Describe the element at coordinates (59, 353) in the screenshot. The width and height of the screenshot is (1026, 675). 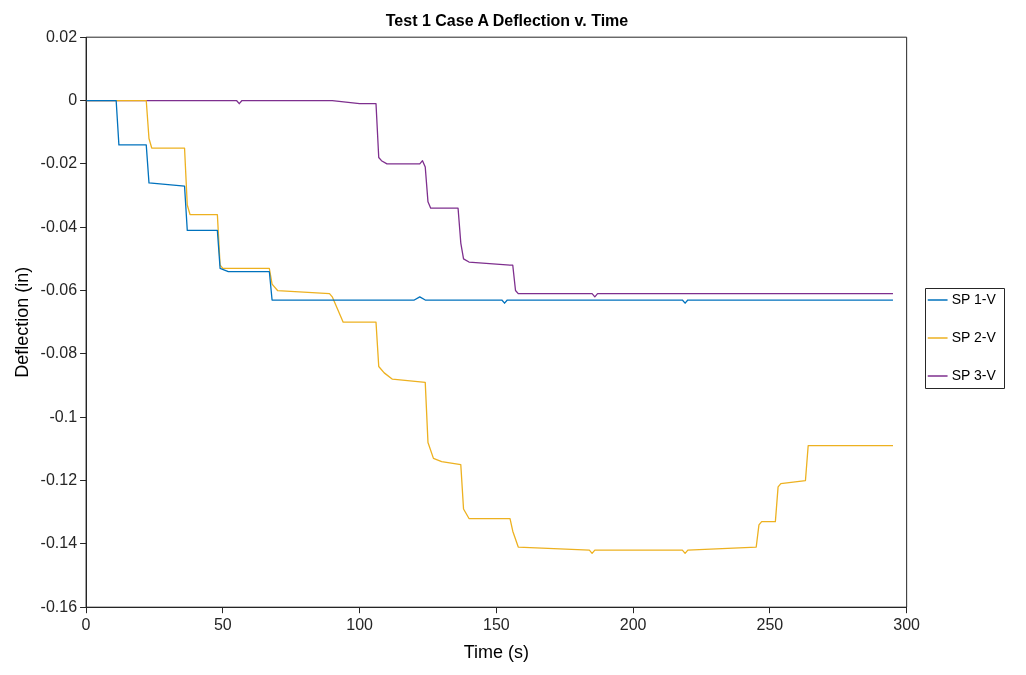
I see `y-tick-label: -0.08` at that location.